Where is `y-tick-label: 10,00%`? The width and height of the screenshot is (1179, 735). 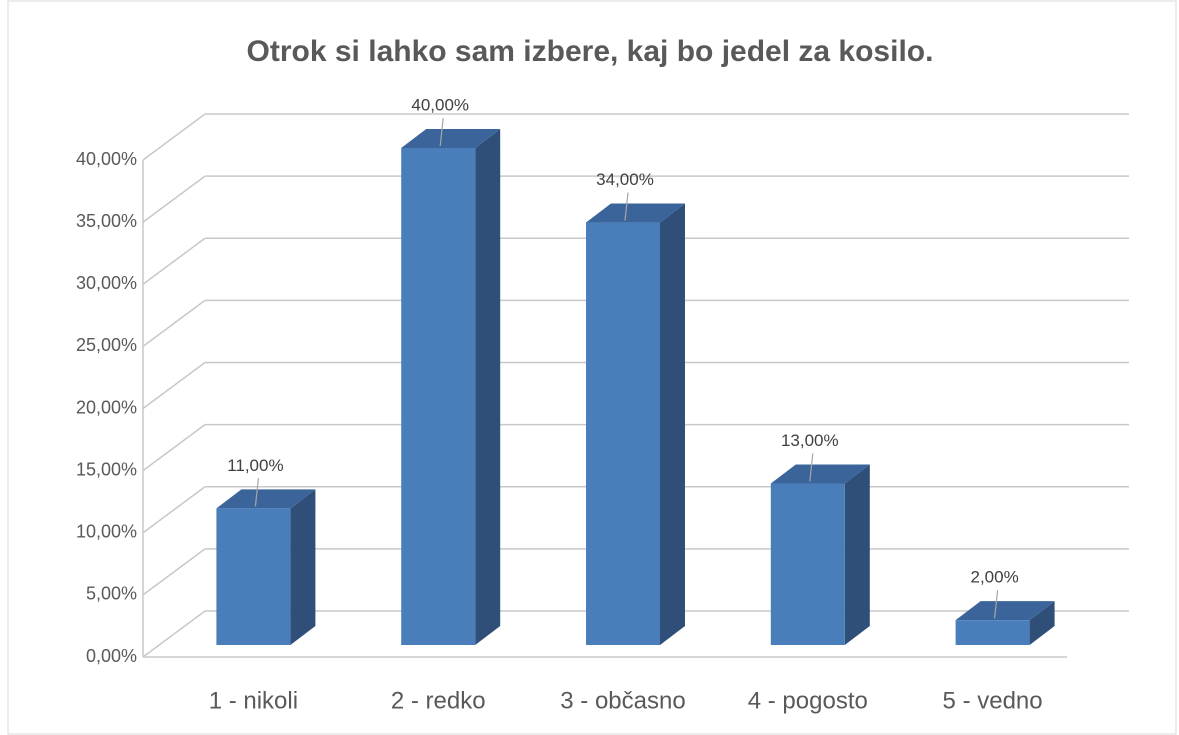
y-tick-label: 10,00% is located at coordinates (106, 532).